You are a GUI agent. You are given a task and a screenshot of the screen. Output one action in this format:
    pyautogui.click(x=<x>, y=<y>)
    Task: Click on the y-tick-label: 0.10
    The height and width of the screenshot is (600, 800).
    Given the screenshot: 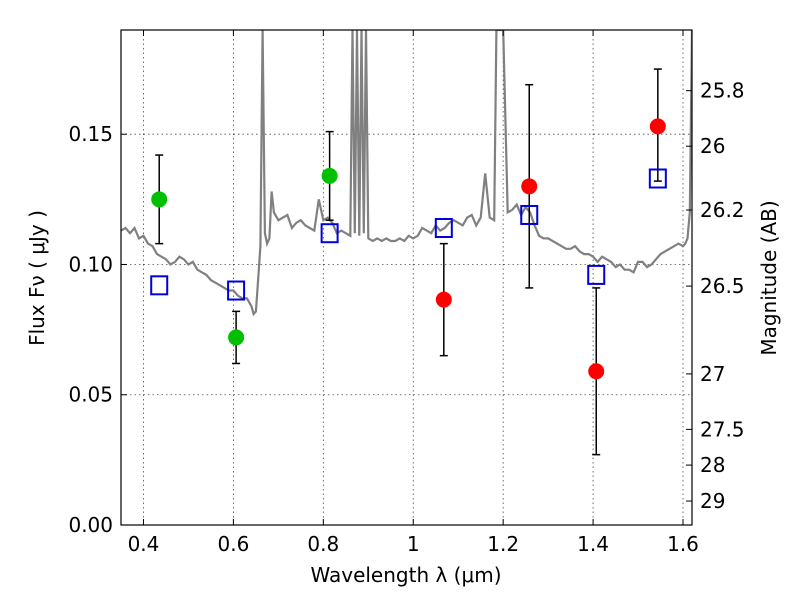 What is the action you would take?
    pyautogui.click(x=90, y=264)
    